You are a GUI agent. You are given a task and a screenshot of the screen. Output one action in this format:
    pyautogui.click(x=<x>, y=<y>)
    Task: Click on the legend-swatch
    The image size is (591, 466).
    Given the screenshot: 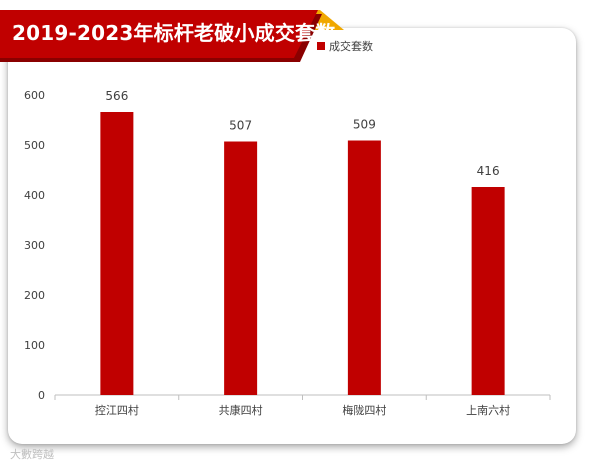 What is the action you would take?
    pyautogui.click(x=321, y=46)
    